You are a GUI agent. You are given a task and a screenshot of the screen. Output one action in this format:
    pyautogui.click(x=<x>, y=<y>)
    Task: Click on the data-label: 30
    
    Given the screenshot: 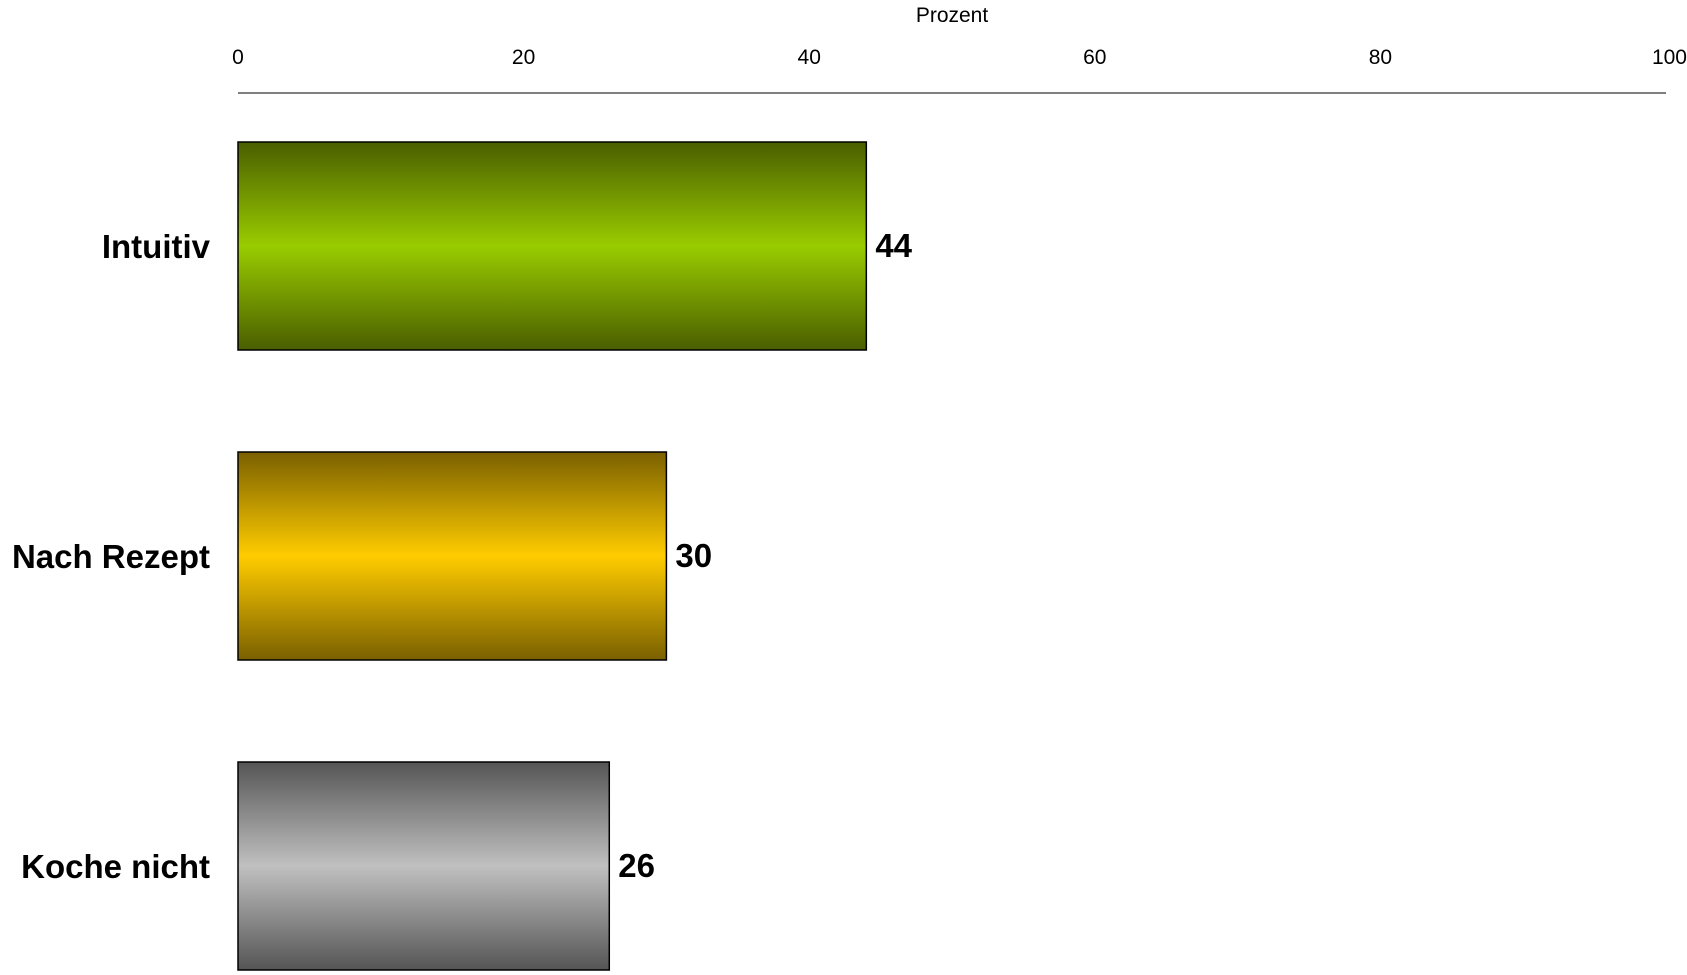 What is the action you would take?
    pyautogui.click(x=693, y=555)
    